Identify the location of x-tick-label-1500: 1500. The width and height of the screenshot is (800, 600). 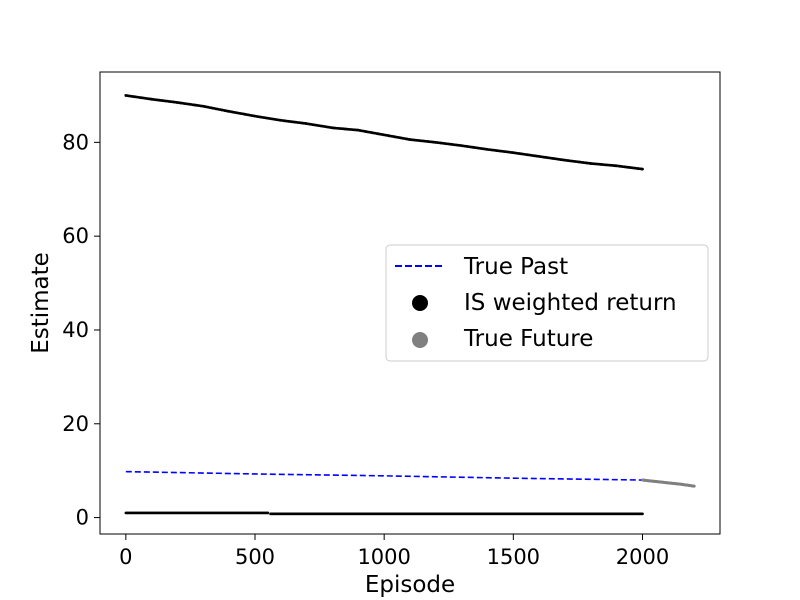
(513, 557).